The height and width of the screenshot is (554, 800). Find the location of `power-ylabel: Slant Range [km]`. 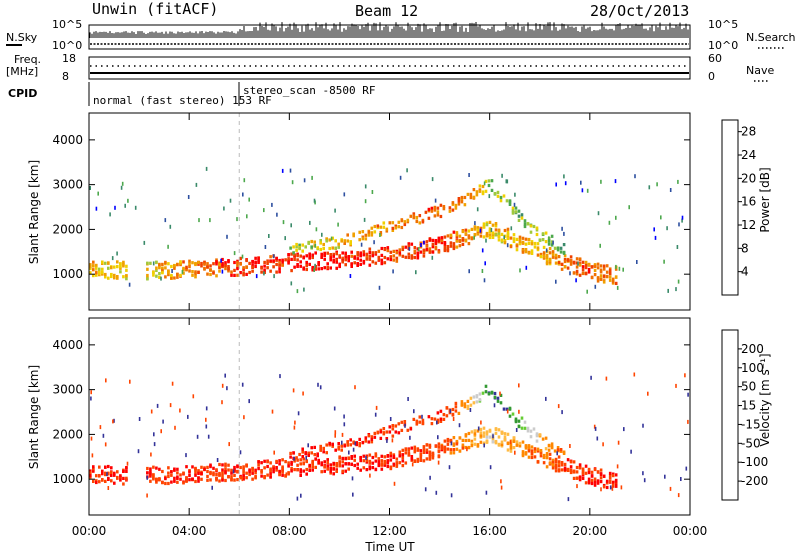

power-ylabel: Slant Range [km] is located at coordinates (34, 212).